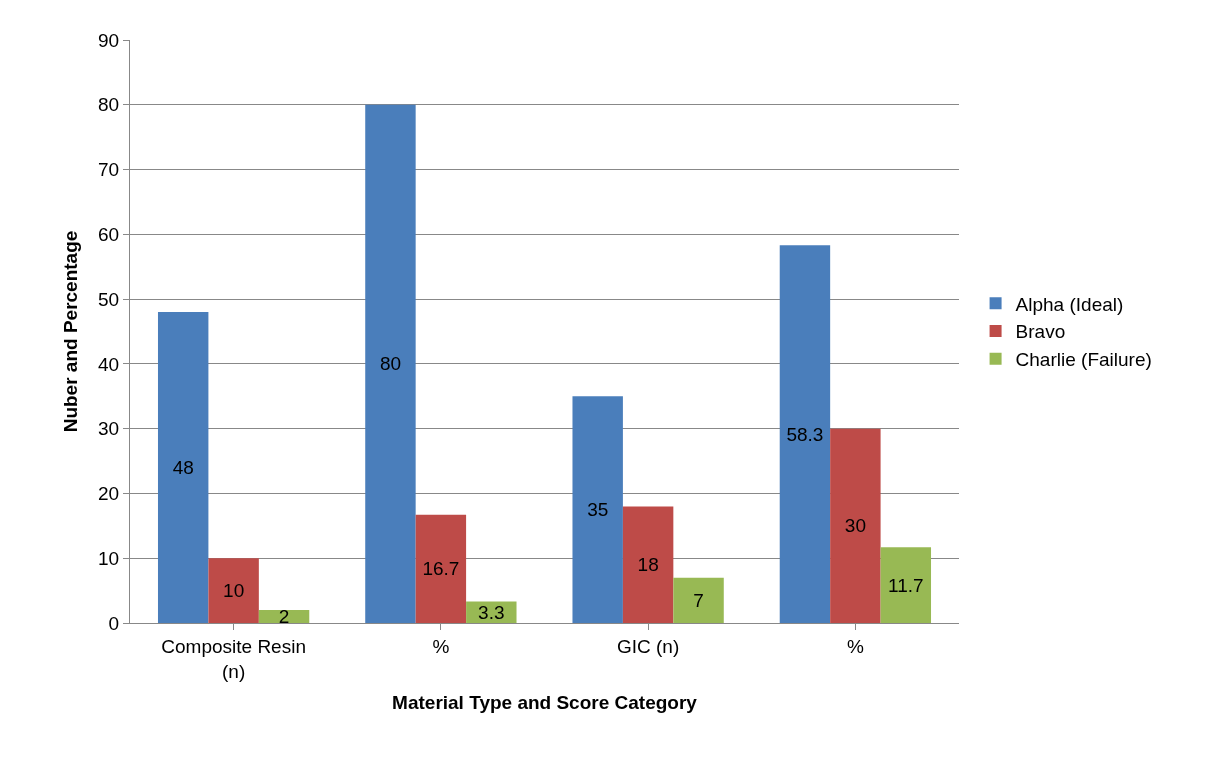 The width and height of the screenshot is (1209, 771). What do you see at coordinates (109, 299) in the screenshot?
I see `y-tick-label: 50` at bounding box center [109, 299].